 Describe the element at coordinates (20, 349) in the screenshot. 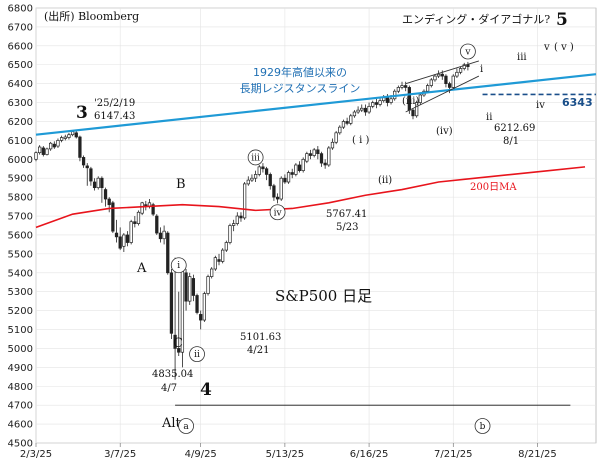

I see `y-tick-label: 5000` at that location.